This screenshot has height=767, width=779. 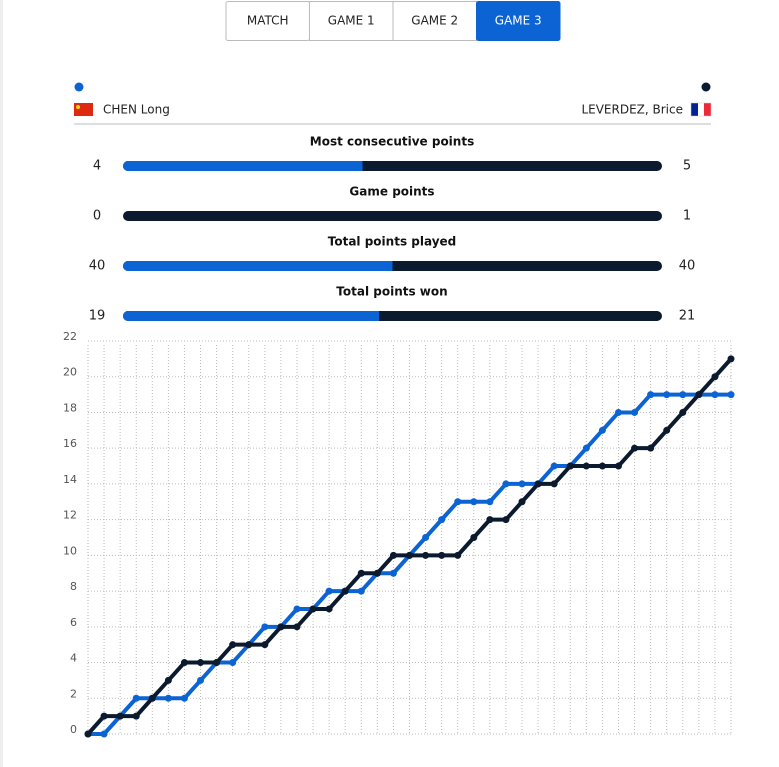 I want to click on player-name: CHEN Long, so click(x=136, y=110).